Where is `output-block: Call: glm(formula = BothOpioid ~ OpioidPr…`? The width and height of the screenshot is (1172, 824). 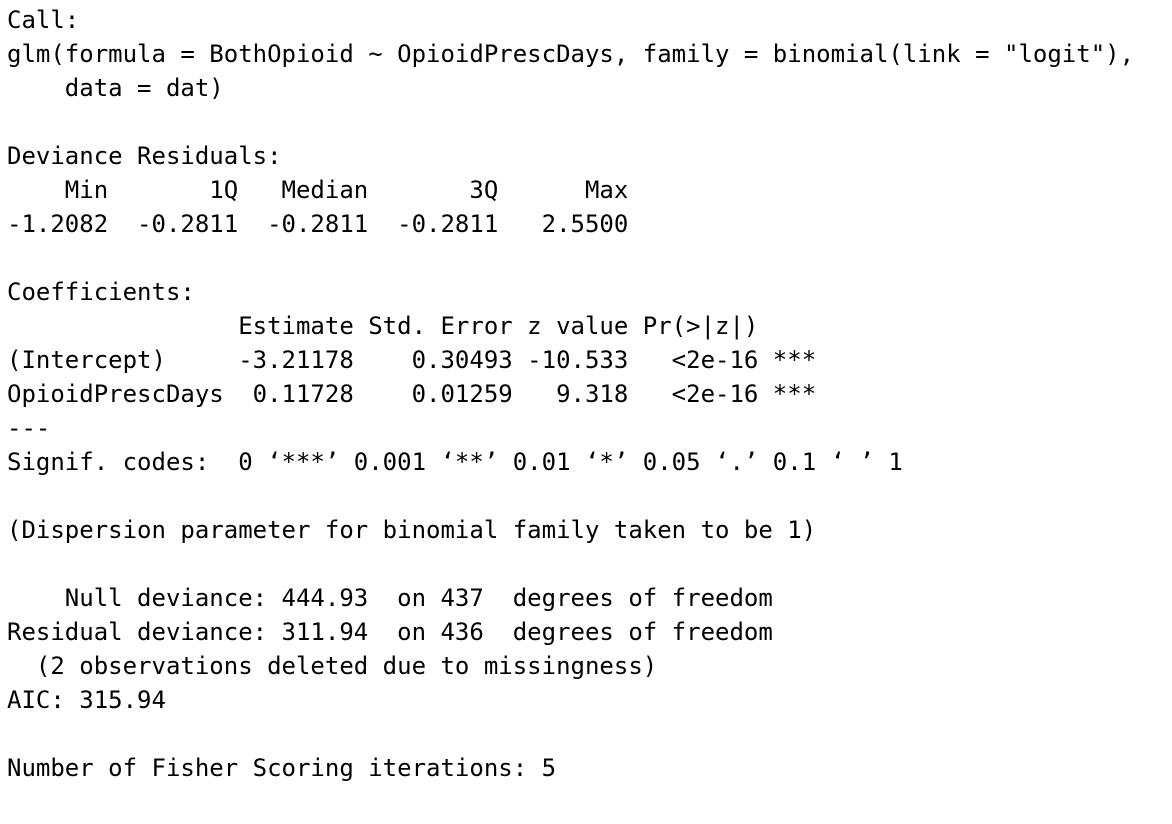 output-block: Call: glm(formula = BothOpioid ~ OpioidPr… is located at coordinates (587, 54).